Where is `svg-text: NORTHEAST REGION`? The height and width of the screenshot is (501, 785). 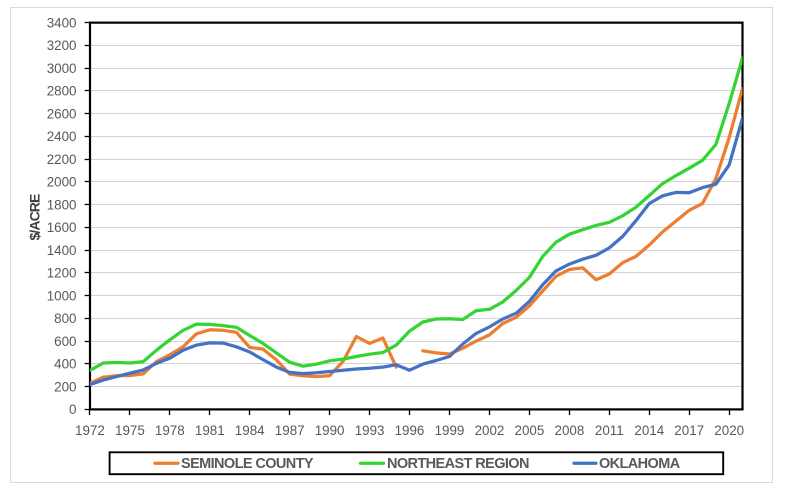 svg-text: NORTHEAST REGION is located at coordinates (458, 464).